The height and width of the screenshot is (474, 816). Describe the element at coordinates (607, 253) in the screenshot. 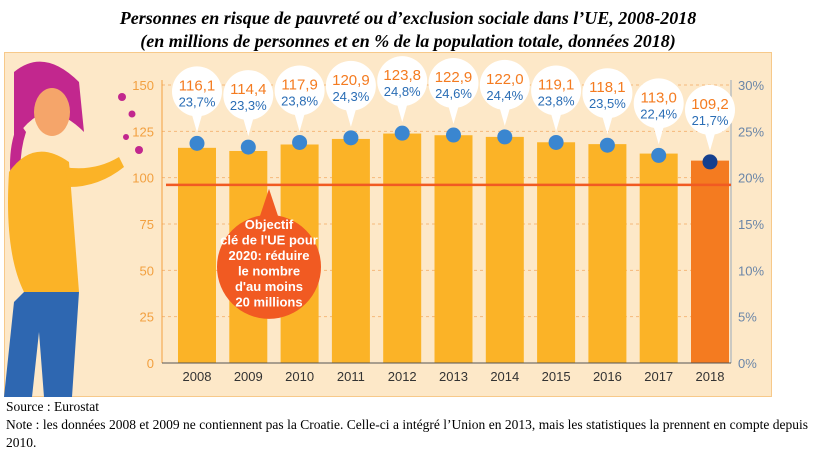

I see `bar-2016` at that location.